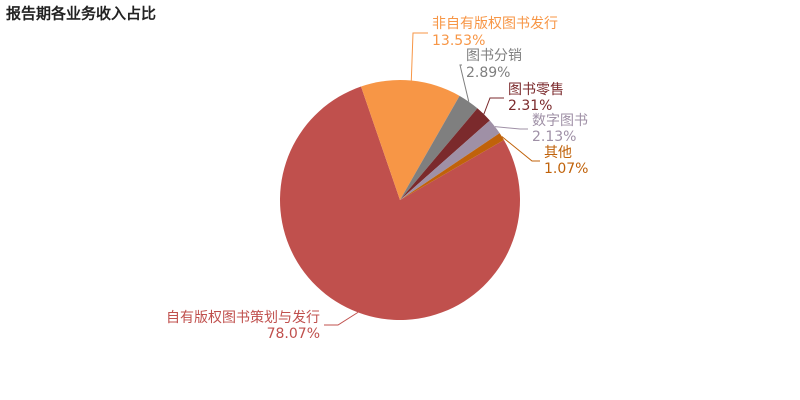  Describe the element at coordinates (293, 334) in the screenshot. I see `slice-value: 78.07%` at that location.